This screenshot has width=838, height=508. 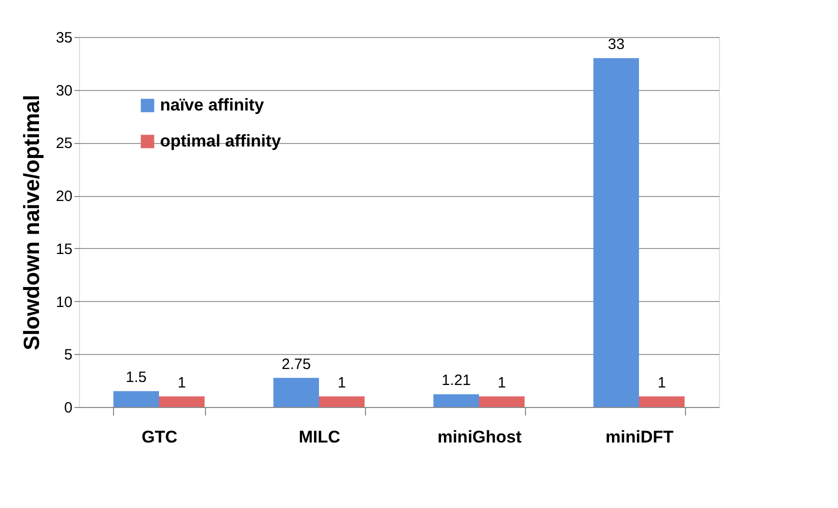 What do you see at coordinates (212, 105) in the screenshot?
I see `legend-label: naïve affinity` at bounding box center [212, 105].